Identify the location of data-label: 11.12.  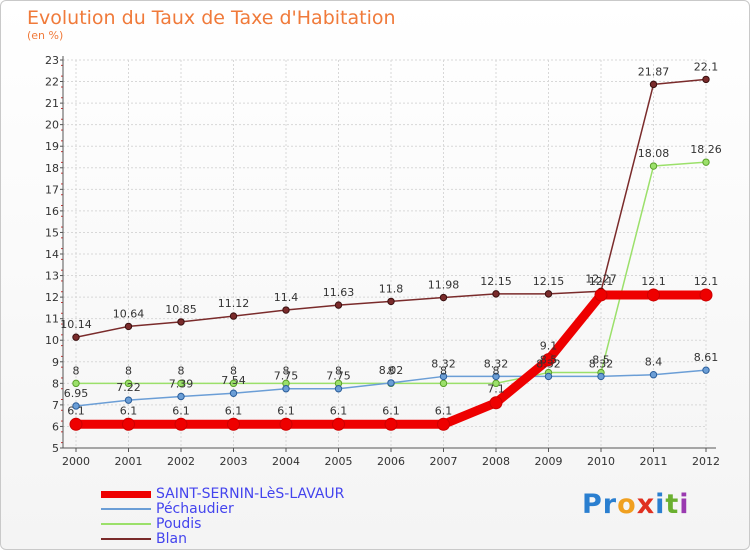
(234, 303).